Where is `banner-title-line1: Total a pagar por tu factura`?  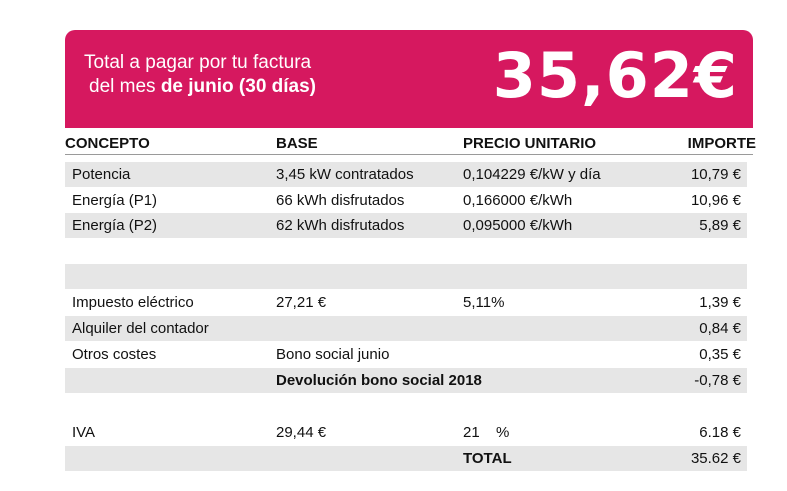 banner-title-line1: Total a pagar por tu factura is located at coordinates (198, 62).